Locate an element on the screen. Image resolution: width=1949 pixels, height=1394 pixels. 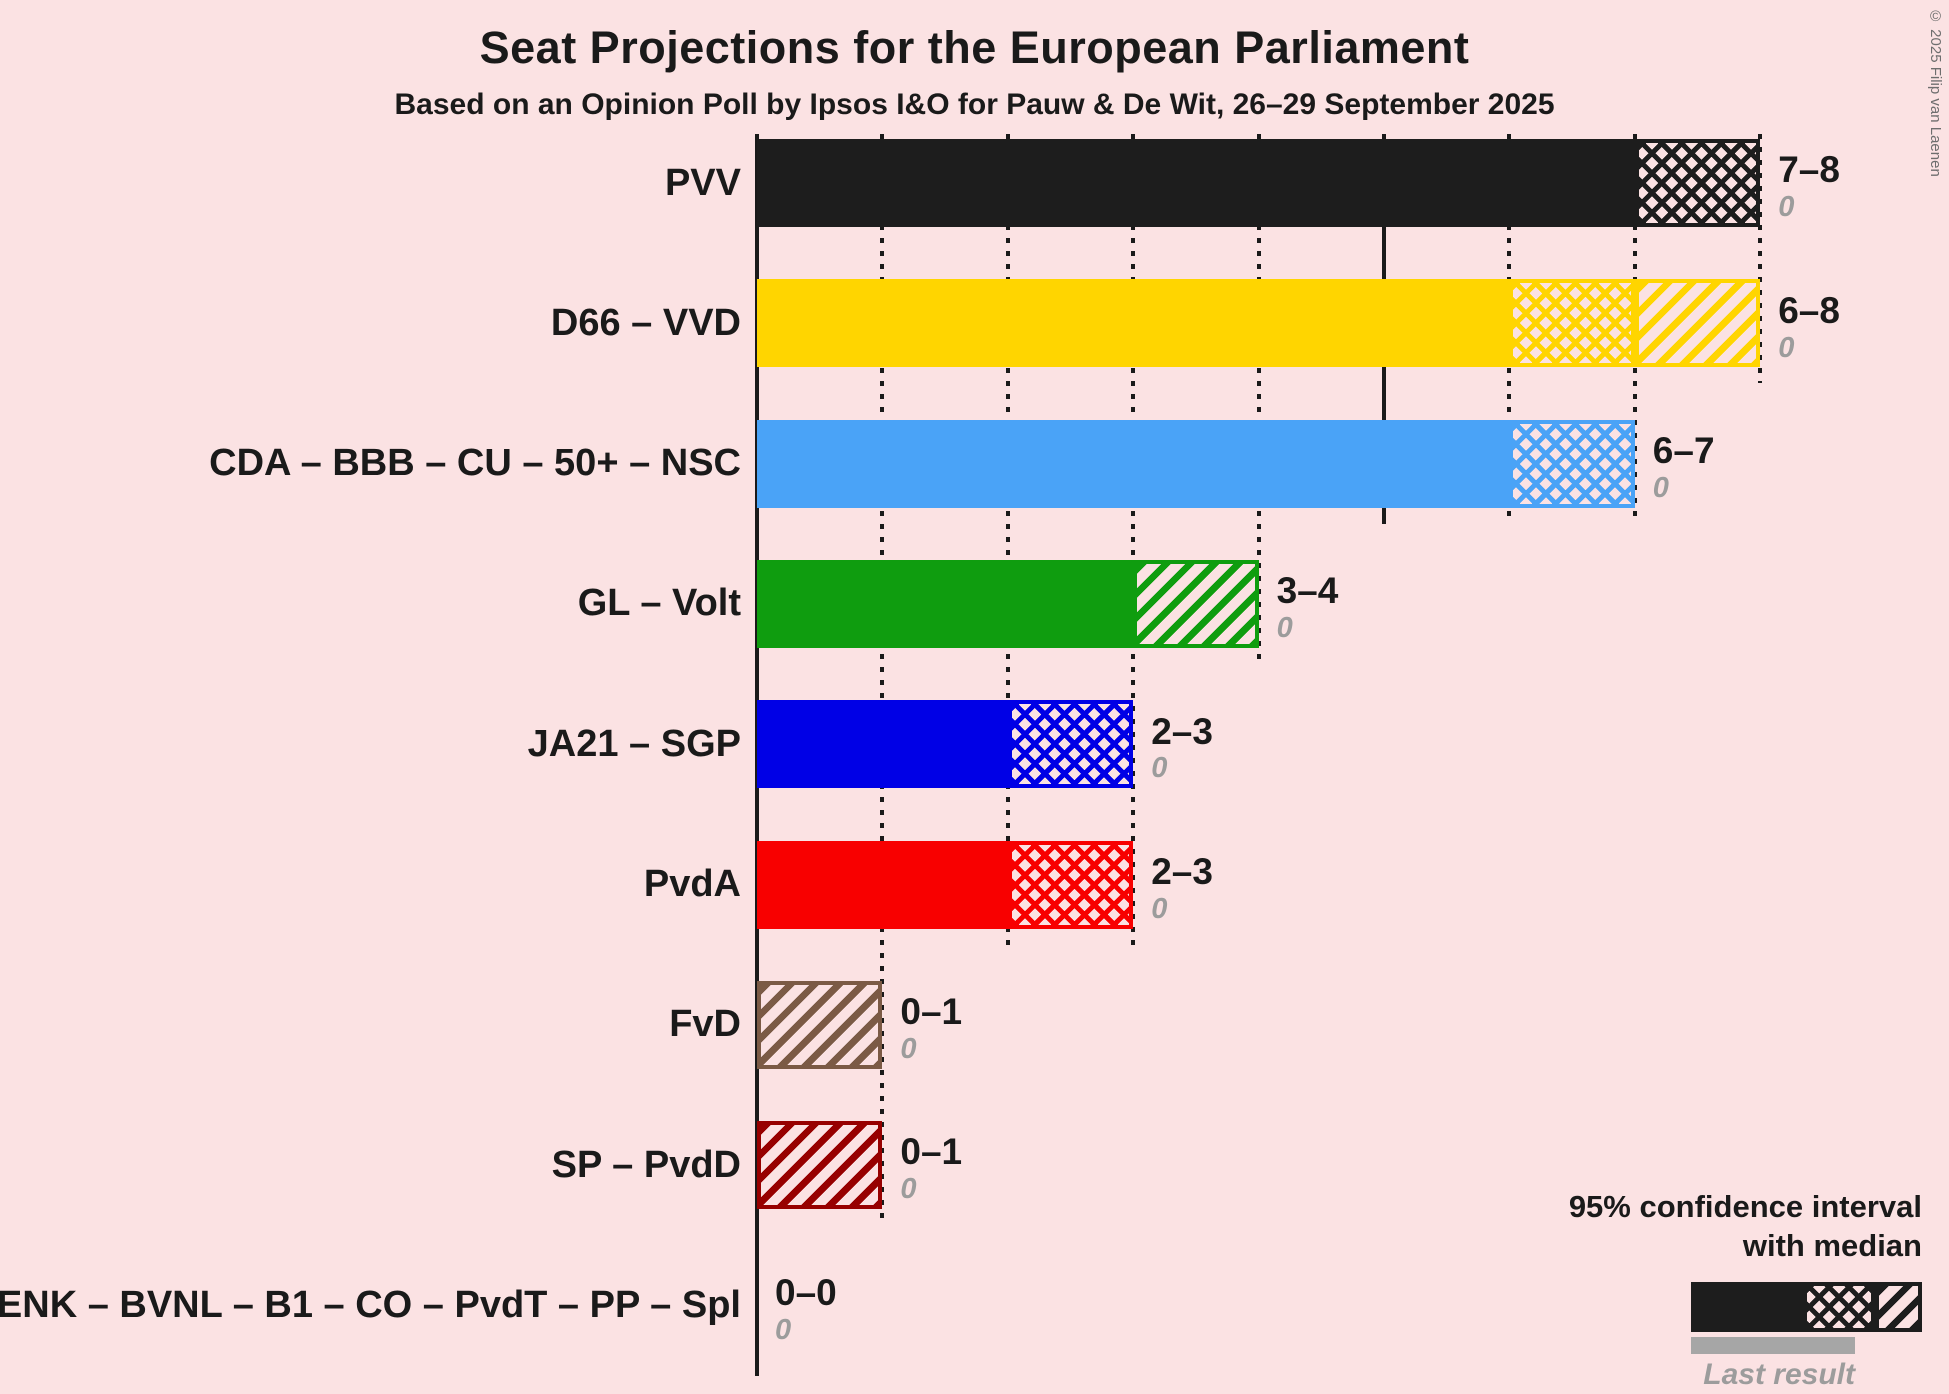
seat-range-value: 7–8 0 is located at coordinates (1809, 187).